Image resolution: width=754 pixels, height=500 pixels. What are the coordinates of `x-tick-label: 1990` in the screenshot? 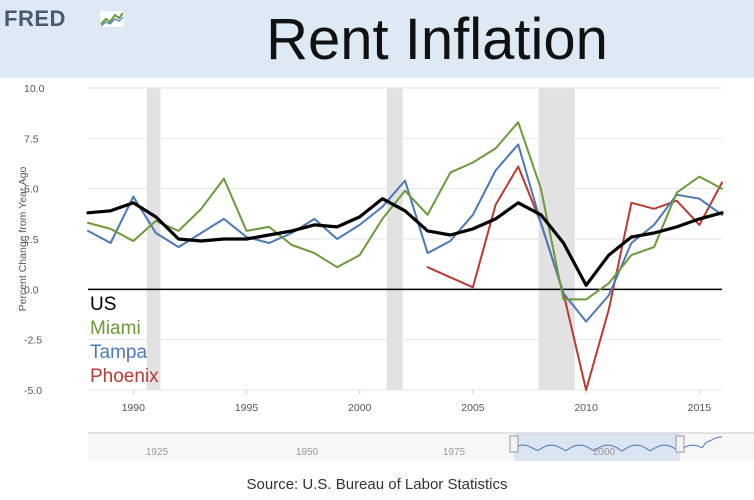 It's located at (134, 408).